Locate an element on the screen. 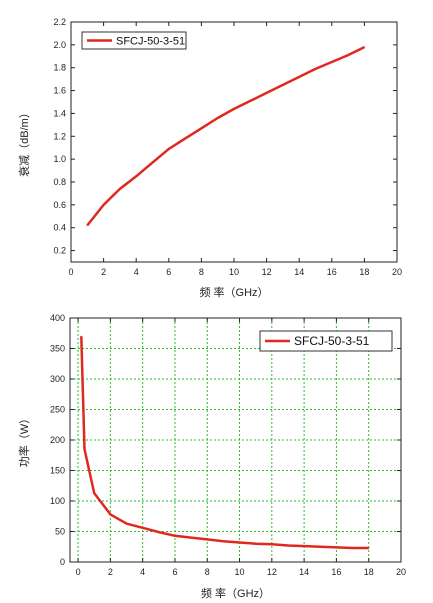  c1-y-tick-label: 0.4 is located at coordinates (59, 228).